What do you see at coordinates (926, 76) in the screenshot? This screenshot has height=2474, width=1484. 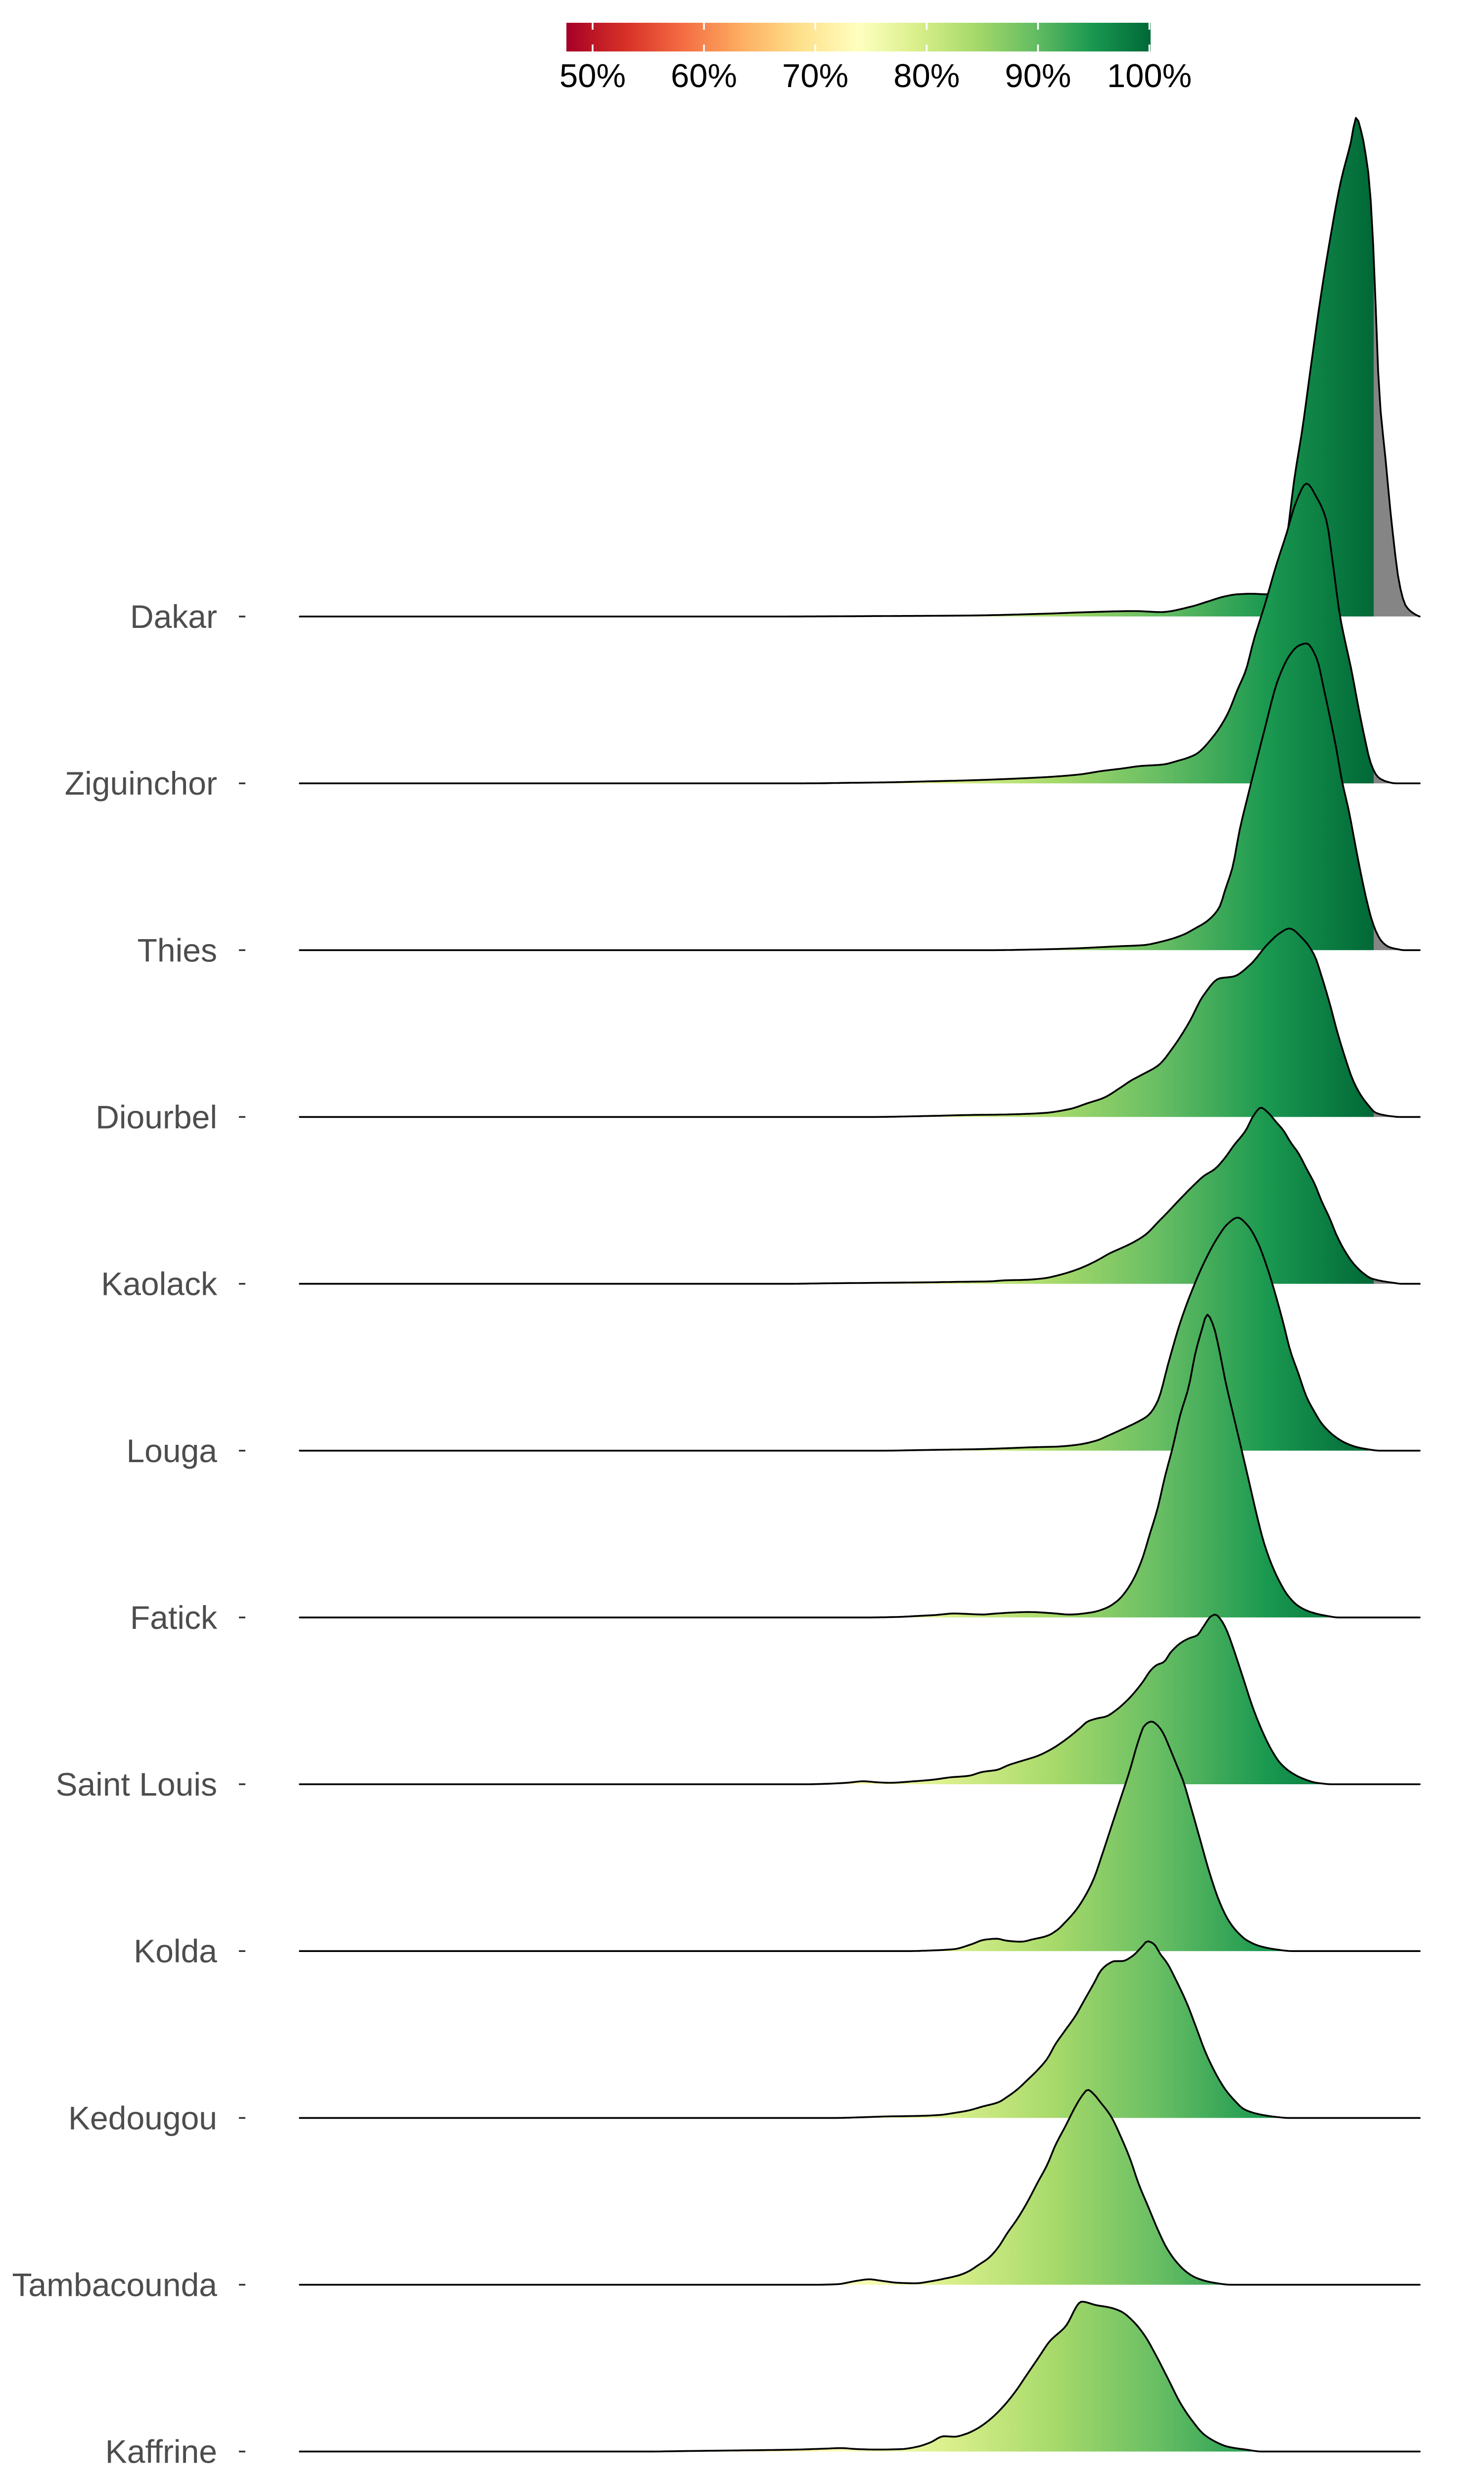 I see `svg-text: 80%` at bounding box center [926, 76].